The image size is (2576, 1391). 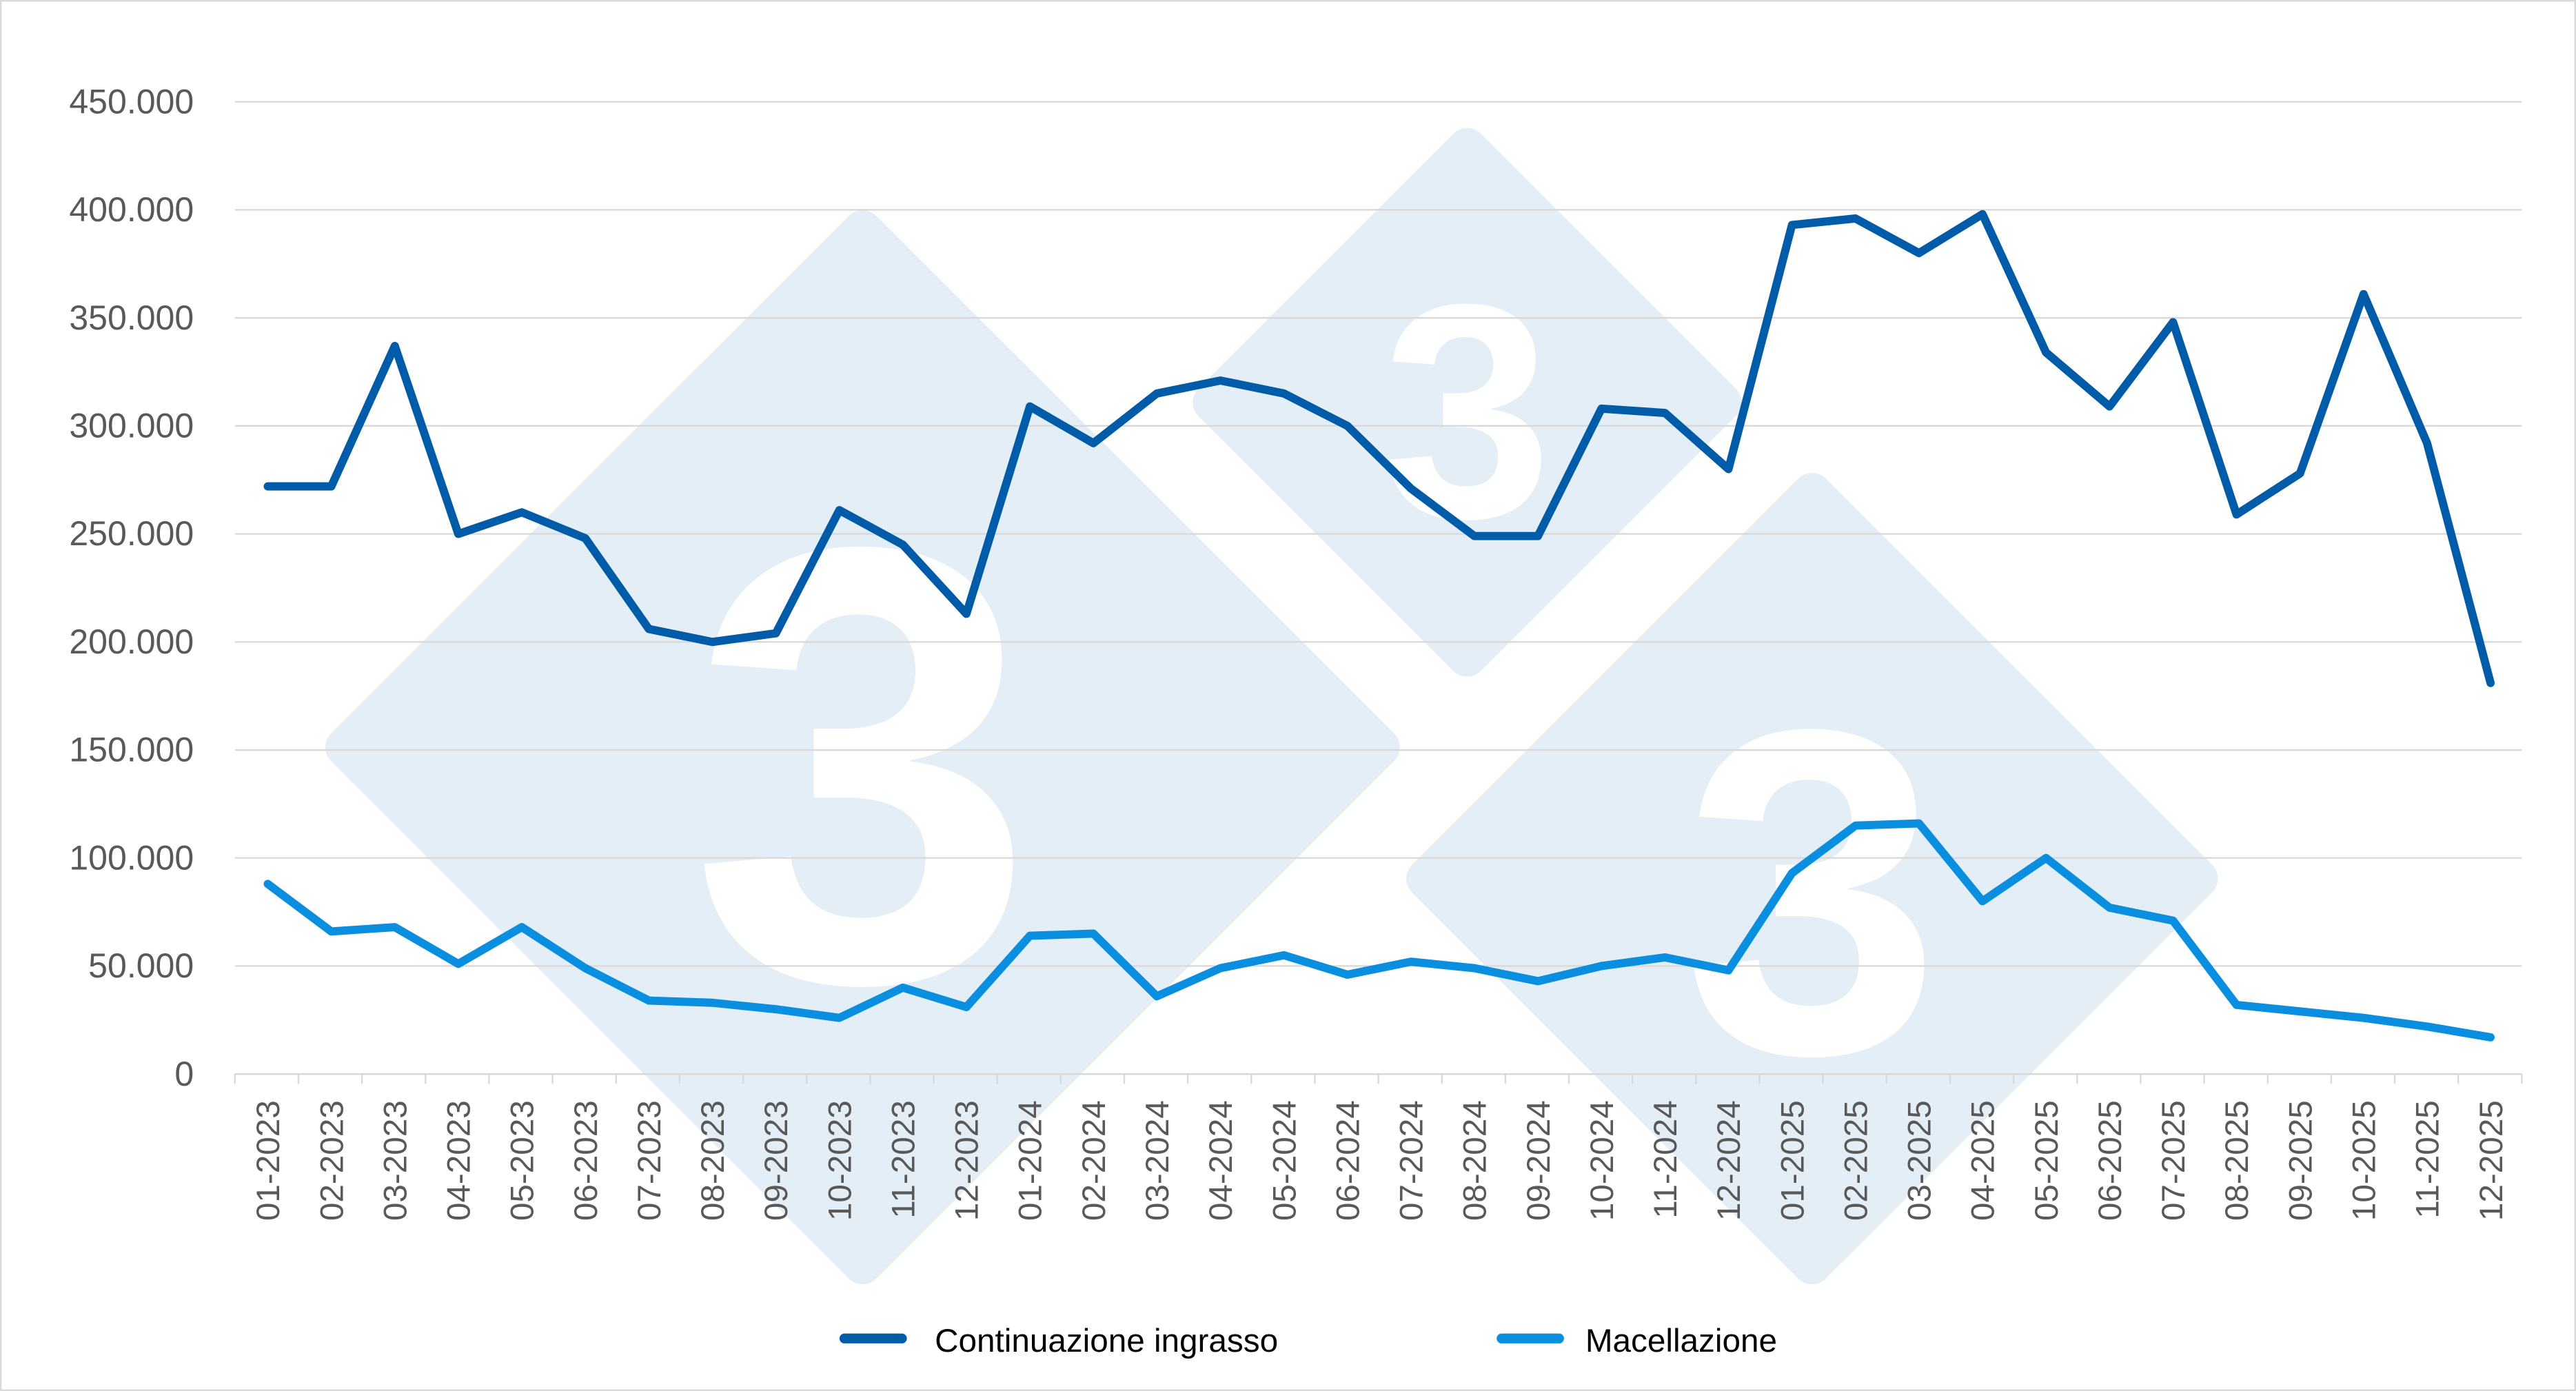 I want to click on x-tick-label: 01-2025, so click(x=1792, y=1160).